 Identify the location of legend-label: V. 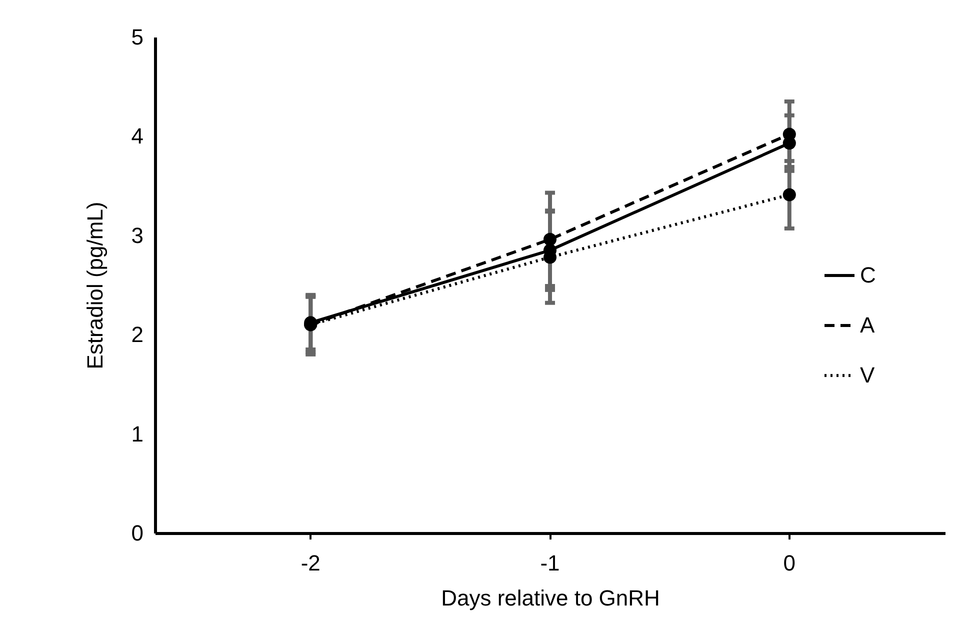
(867, 375).